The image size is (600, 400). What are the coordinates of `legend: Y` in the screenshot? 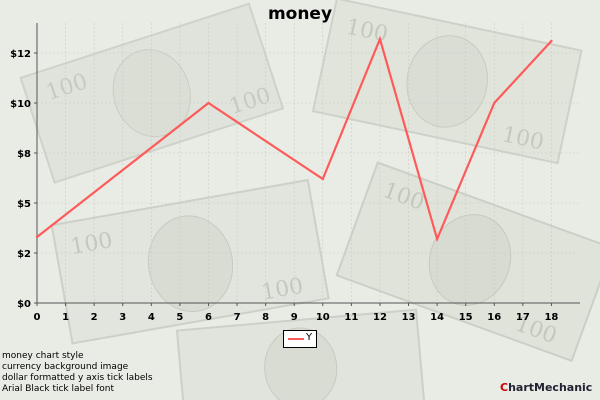 It's located at (300, 339).